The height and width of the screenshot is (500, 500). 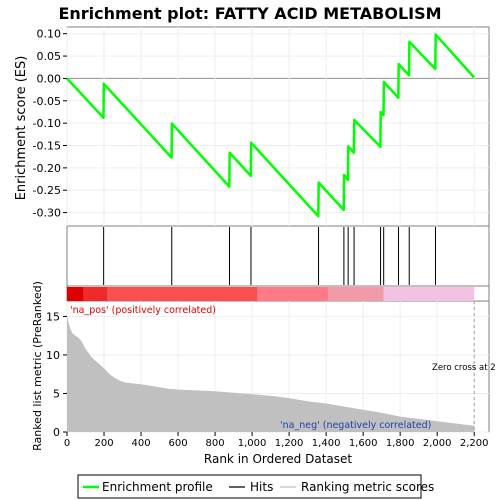 I want to click on es-y-tick-label: -0.15, so click(x=47, y=146).